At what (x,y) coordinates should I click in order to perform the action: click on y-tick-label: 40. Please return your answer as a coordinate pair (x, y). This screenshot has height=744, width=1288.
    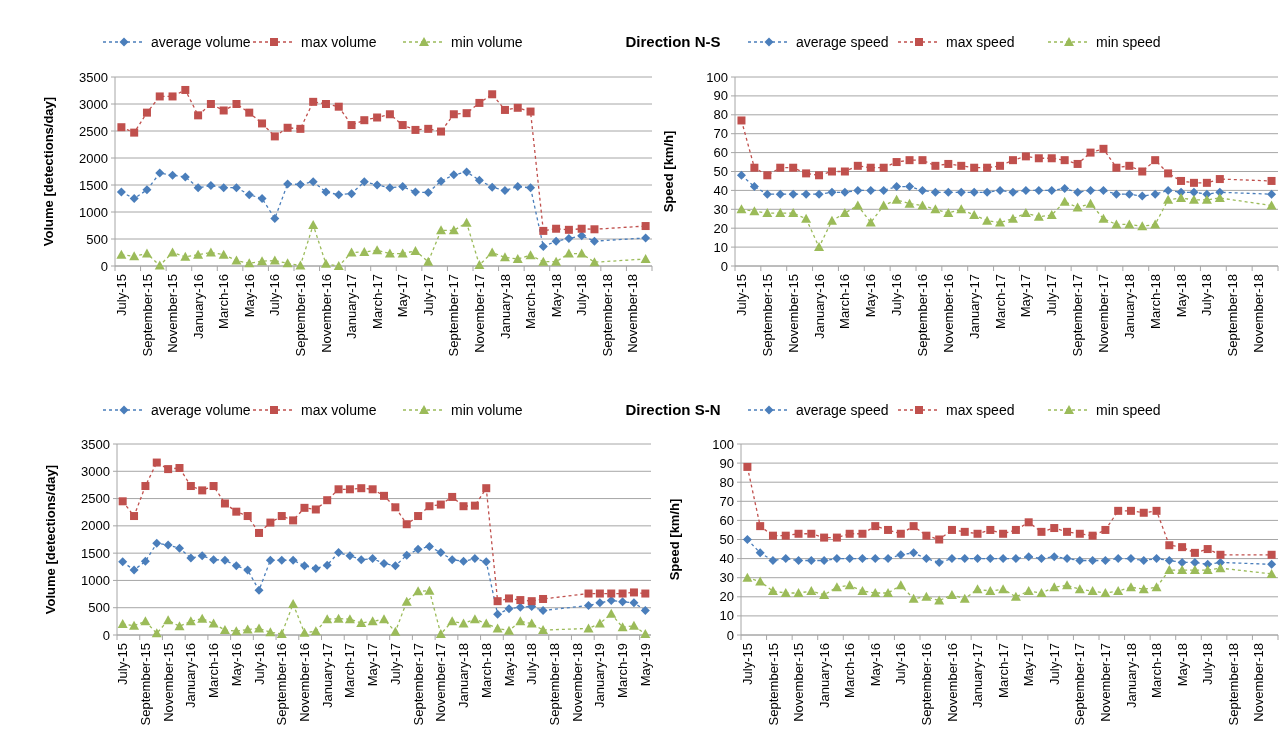
    Looking at the image, I should click on (720, 190).